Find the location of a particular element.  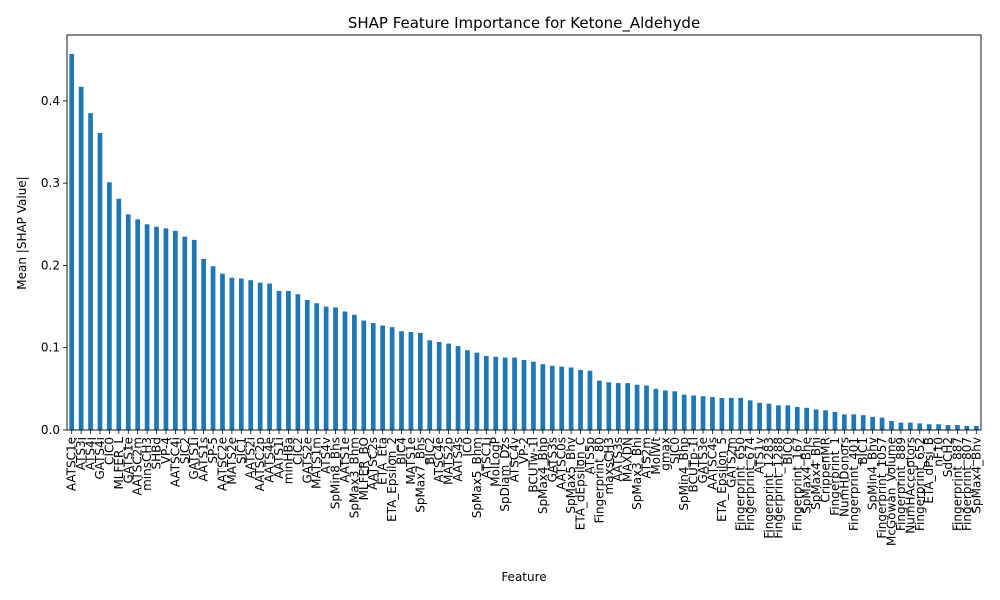

x-tick-label: maxsCH3 is located at coordinates (609, 465).